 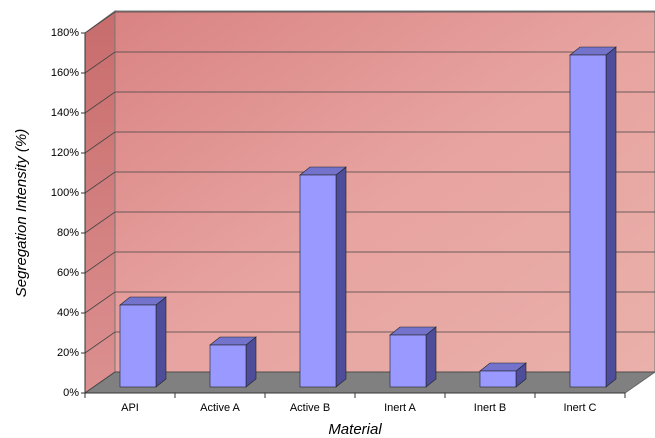 What do you see at coordinates (490, 408) in the screenshot?
I see `x-tick-label: Inert B` at bounding box center [490, 408].